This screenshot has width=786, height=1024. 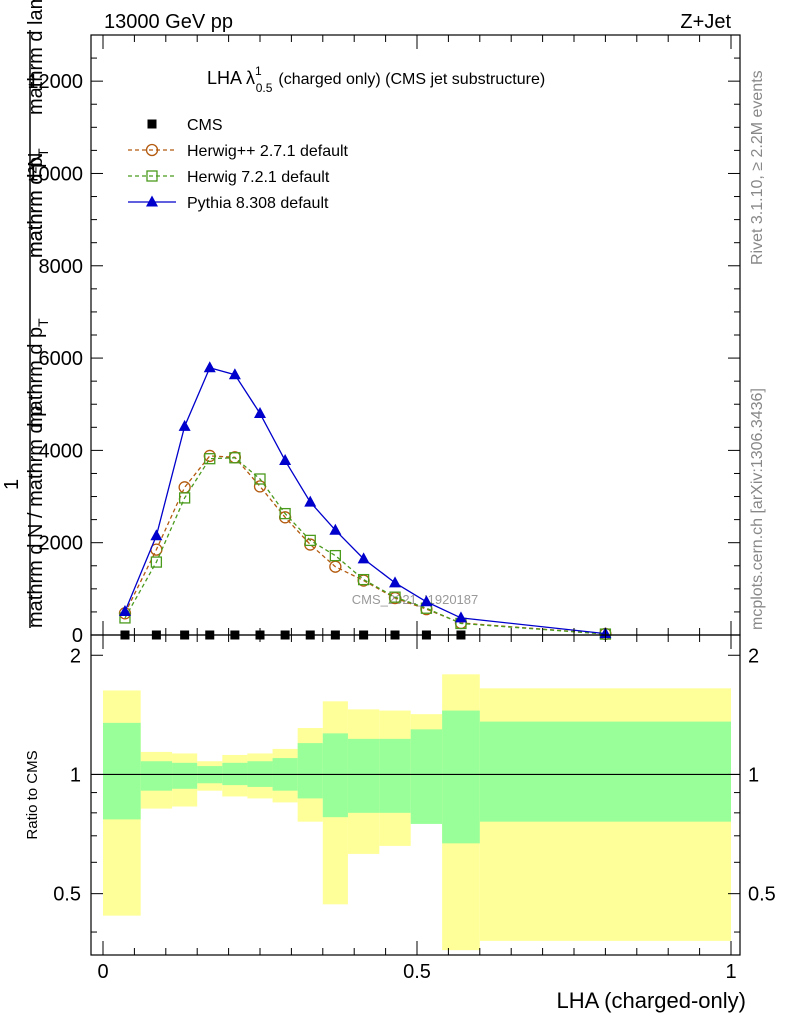 What do you see at coordinates (152, 150) in the screenshot?
I see `legend-marker-herwigpp` at bounding box center [152, 150].